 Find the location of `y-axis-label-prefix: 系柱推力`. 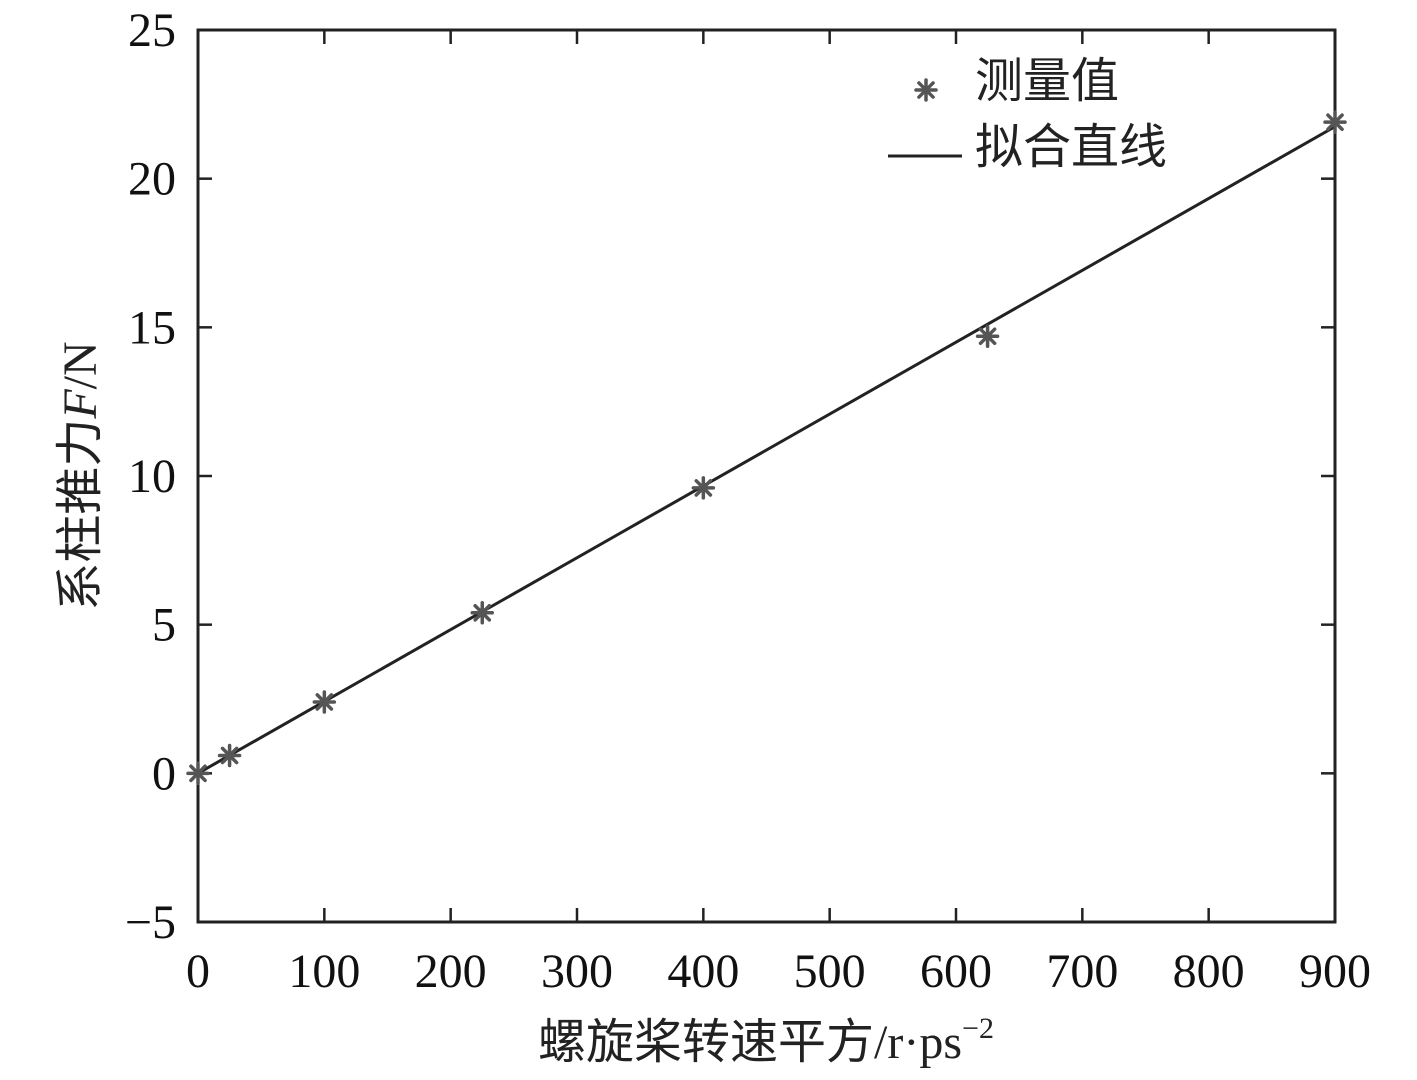

y-axis-label-prefix: 系柱推力 is located at coordinates (80, 515).